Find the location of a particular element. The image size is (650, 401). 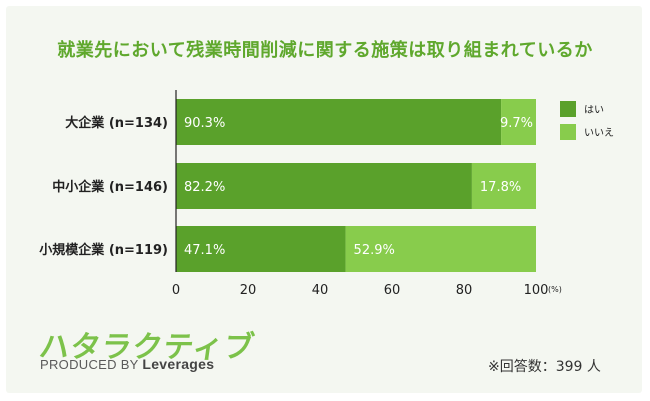

data-label: 17.8% is located at coordinates (500, 187).